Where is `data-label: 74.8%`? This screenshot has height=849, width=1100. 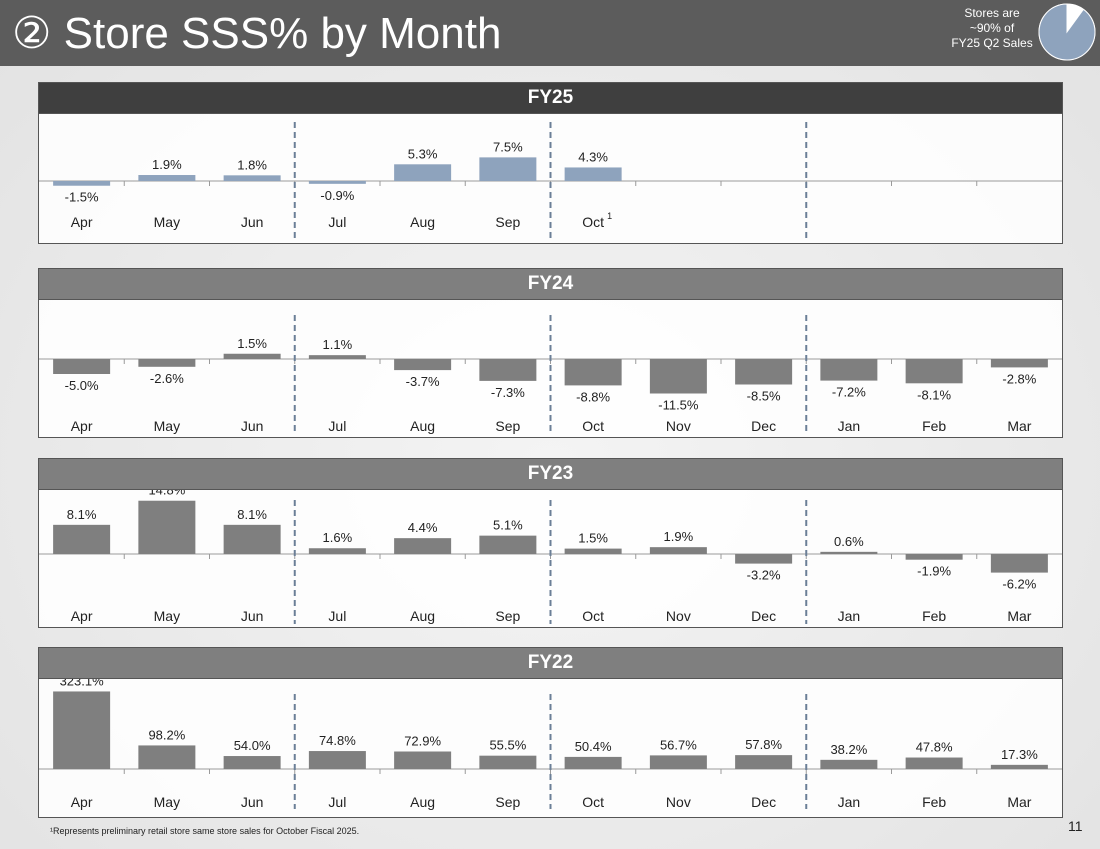 data-label: 74.8% is located at coordinates (337, 740).